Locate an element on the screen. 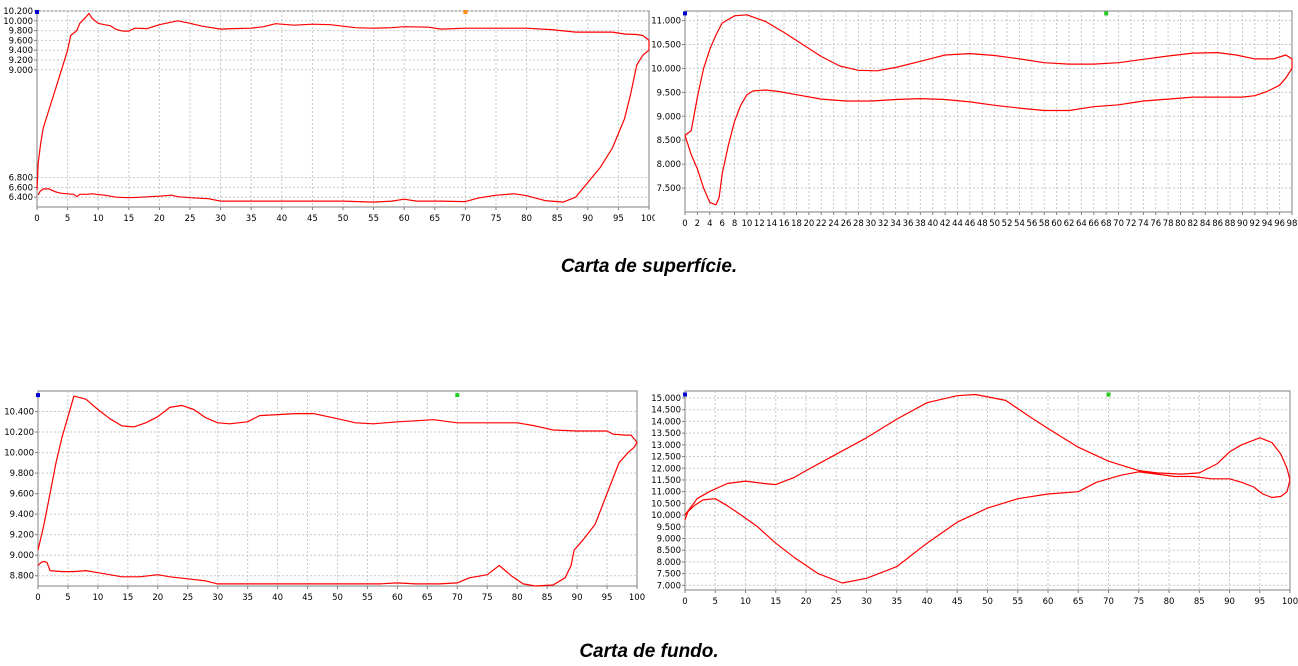 This screenshot has height=666, width=1298. x-tick-label: 8 is located at coordinates (734, 224).